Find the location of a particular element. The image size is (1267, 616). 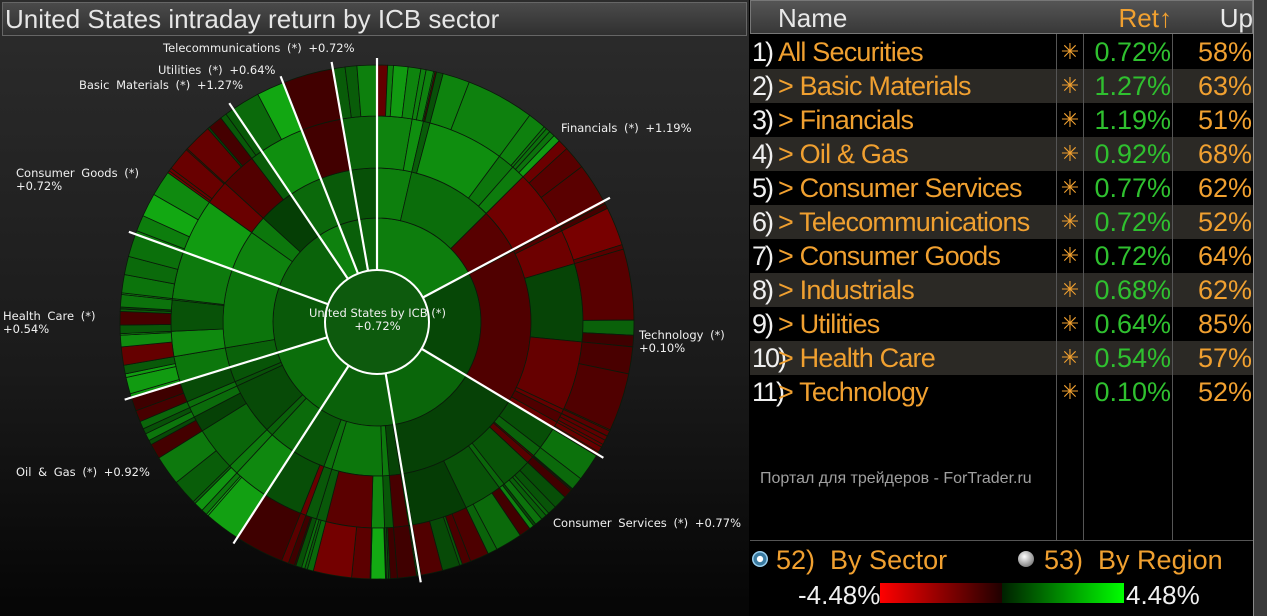

table-row: 11) > Technology ✳ 0.10% 52% is located at coordinates (1001, 392).